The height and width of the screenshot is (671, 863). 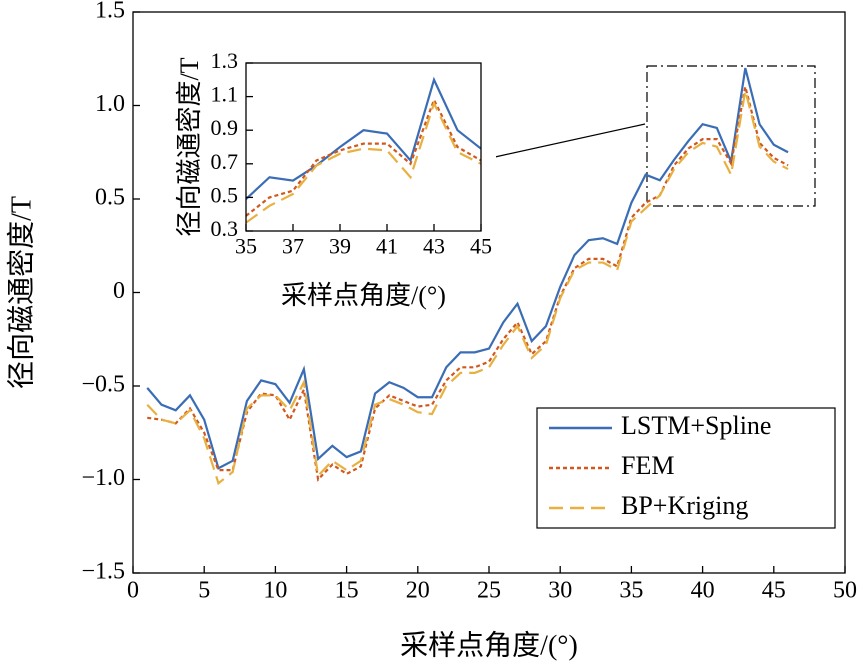 I want to click on x-tick-label: 10, so click(x=275, y=591).